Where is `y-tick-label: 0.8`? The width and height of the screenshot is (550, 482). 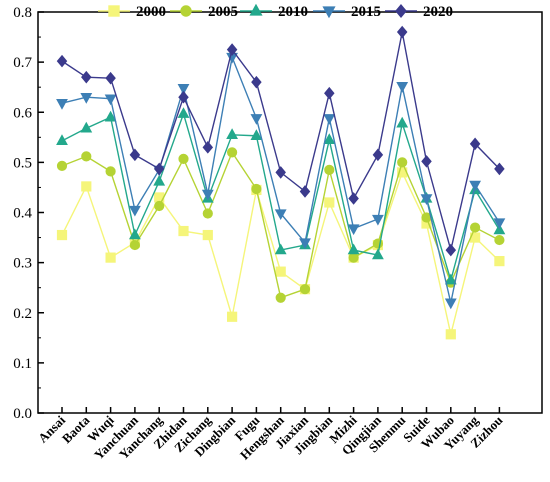
y-tick-label: 0.8 is located at coordinates (22, 13).